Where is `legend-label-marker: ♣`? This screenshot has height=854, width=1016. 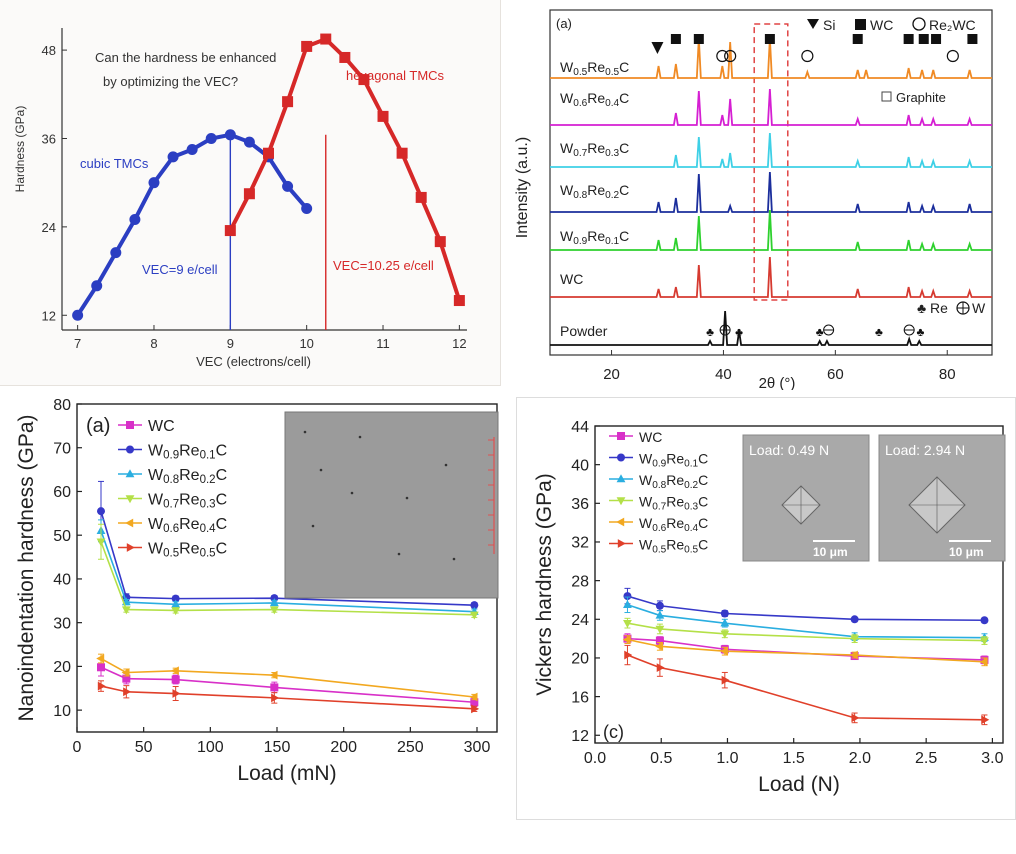
legend-label-marker: ♣ is located at coordinates (921, 308).